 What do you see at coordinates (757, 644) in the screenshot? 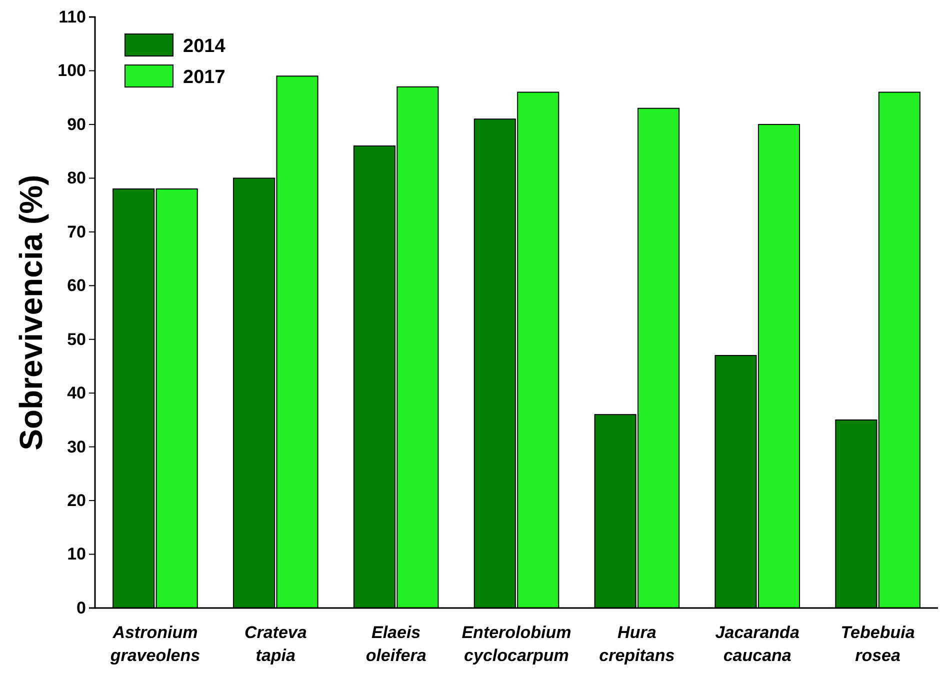
I see `x-tick-label: Jacaranda caucana` at bounding box center [757, 644].